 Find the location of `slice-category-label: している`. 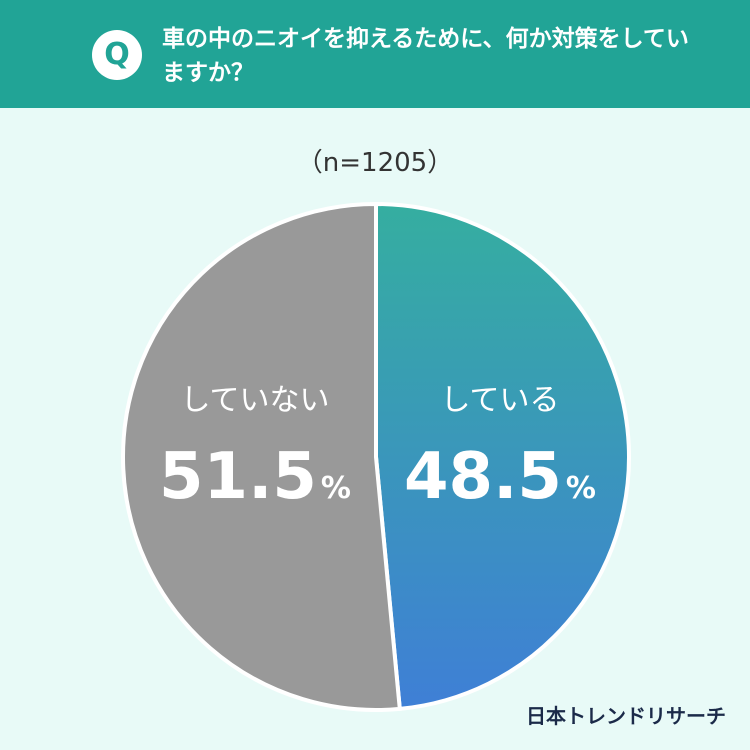

slice-category-label: している is located at coordinates (499, 400).